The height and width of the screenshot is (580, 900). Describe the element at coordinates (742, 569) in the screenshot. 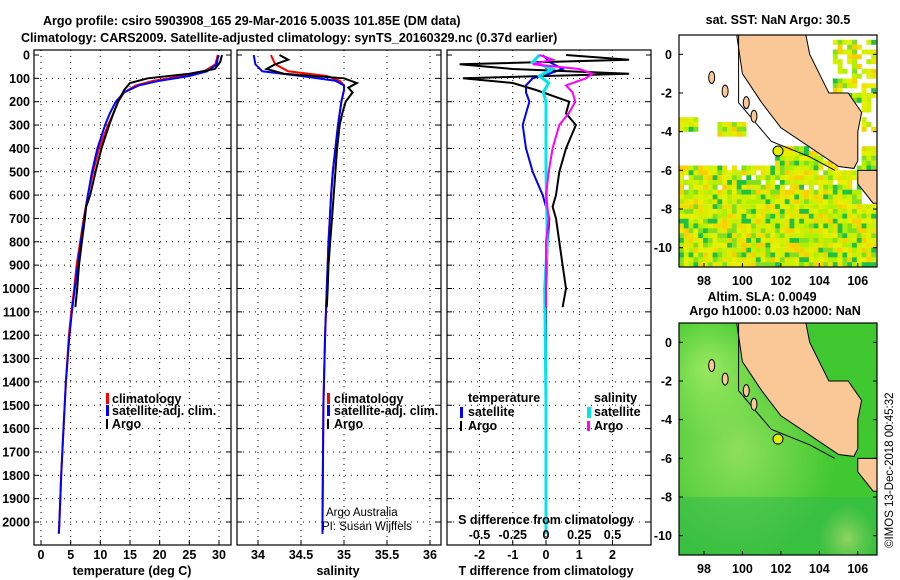

I see `lon-tick-label: 100` at that location.